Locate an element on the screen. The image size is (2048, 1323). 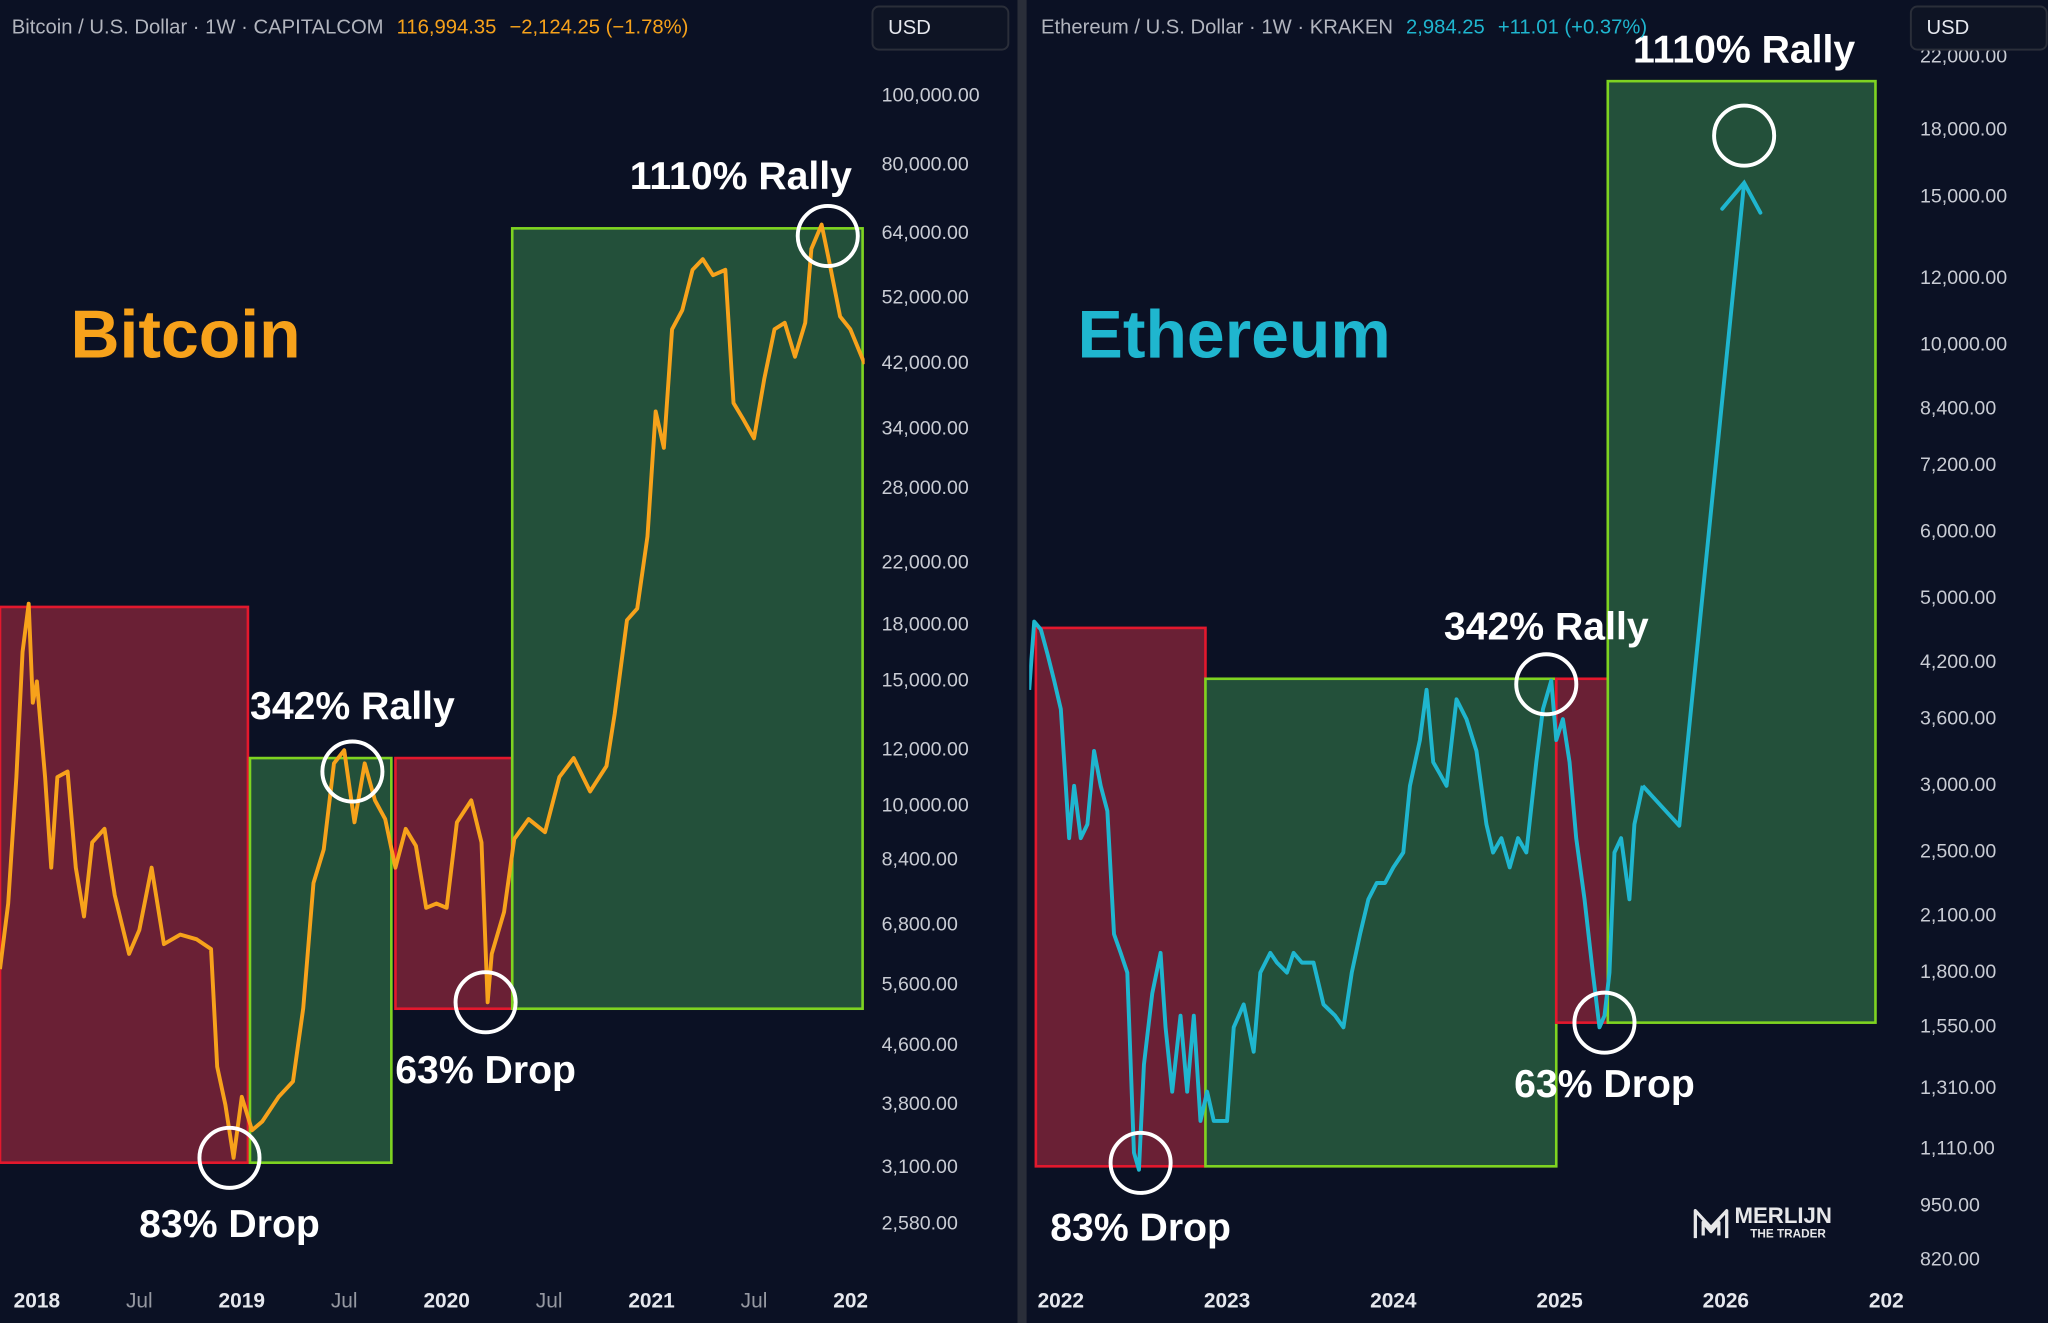
x-tick-label: 2024 is located at coordinates (1393, 1301).